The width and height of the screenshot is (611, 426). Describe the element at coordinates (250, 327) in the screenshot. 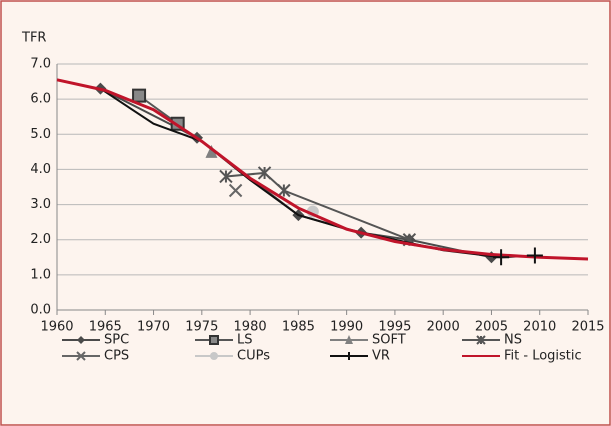

I see `x-tick-label: 1980` at that location.